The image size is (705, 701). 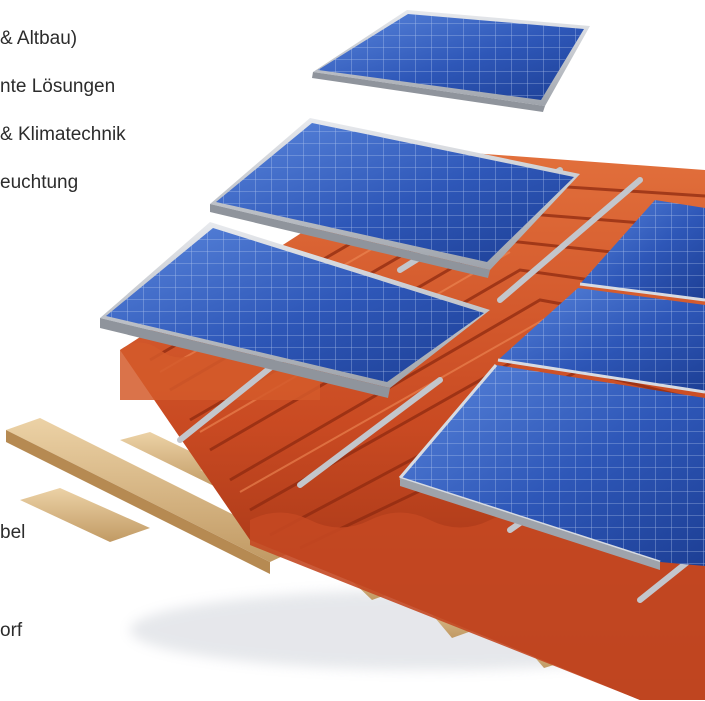 What do you see at coordinates (11, 630) in the screenshot?
I see `text-line-6: orf` at bounding box center [11, 630].